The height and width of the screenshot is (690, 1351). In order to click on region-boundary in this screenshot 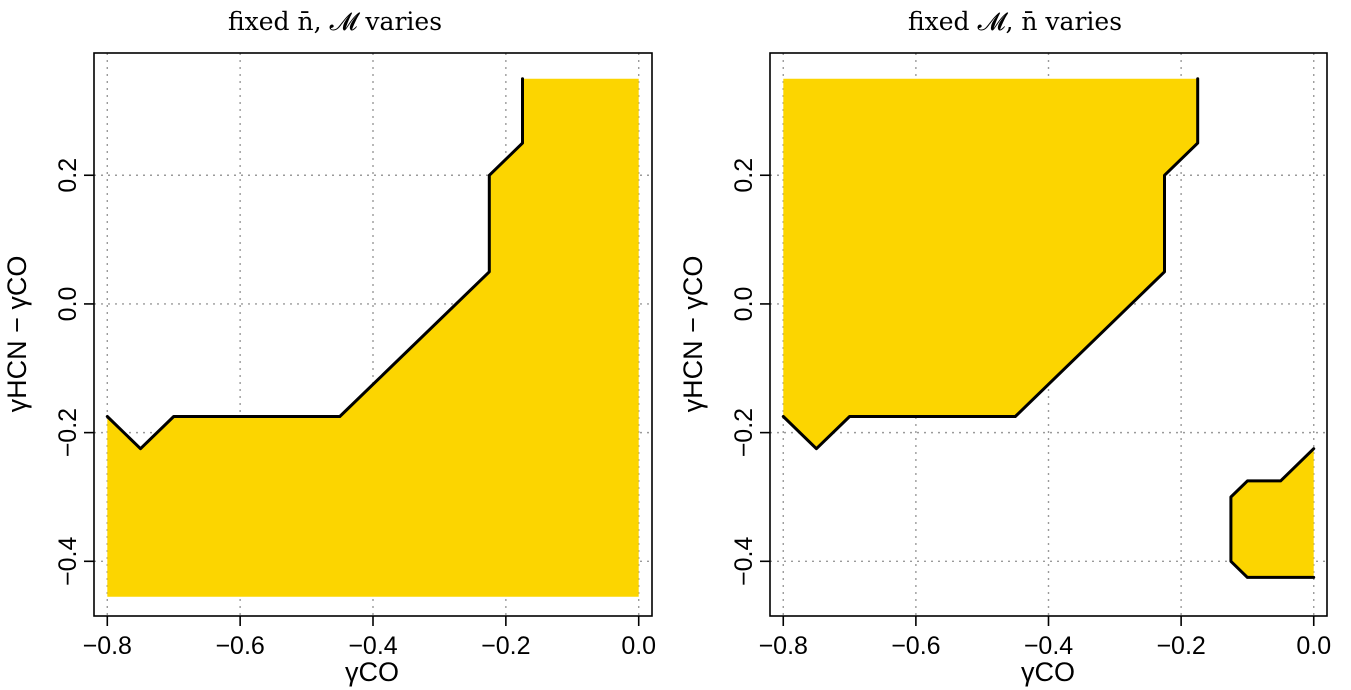, I will do `click(1272, 513)`.